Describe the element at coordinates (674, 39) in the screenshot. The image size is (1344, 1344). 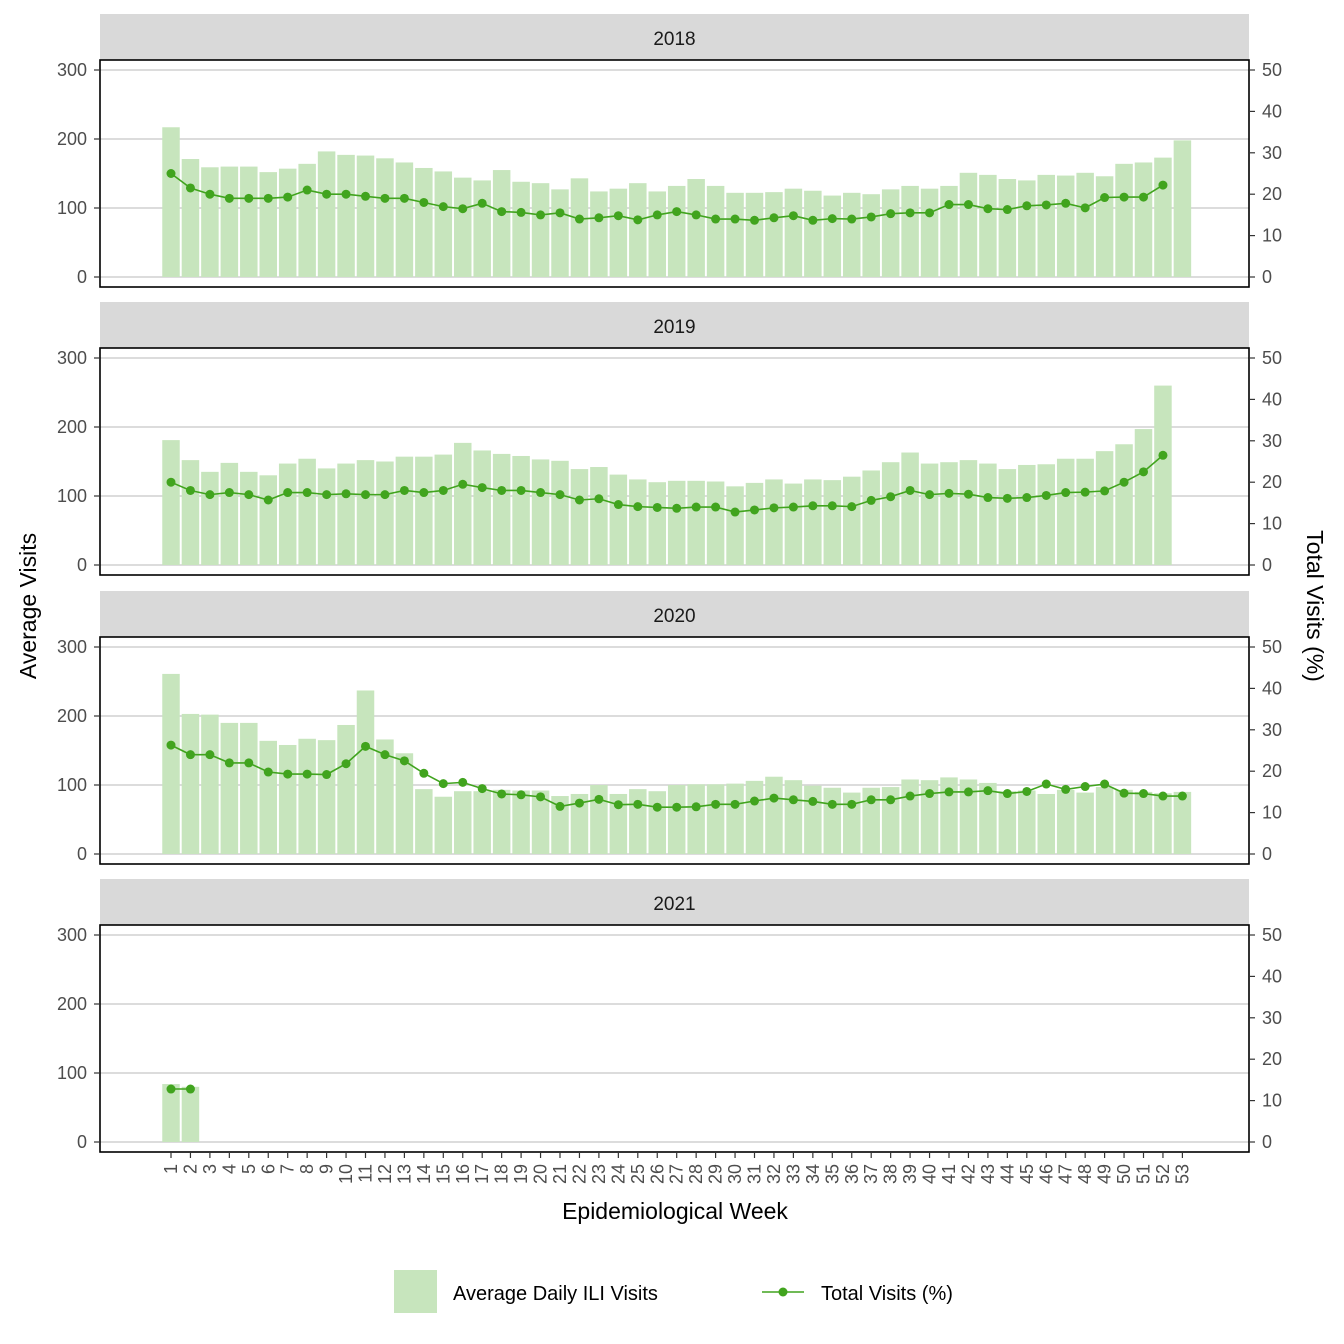
I see `facet-strip-label: 2018` at that location.